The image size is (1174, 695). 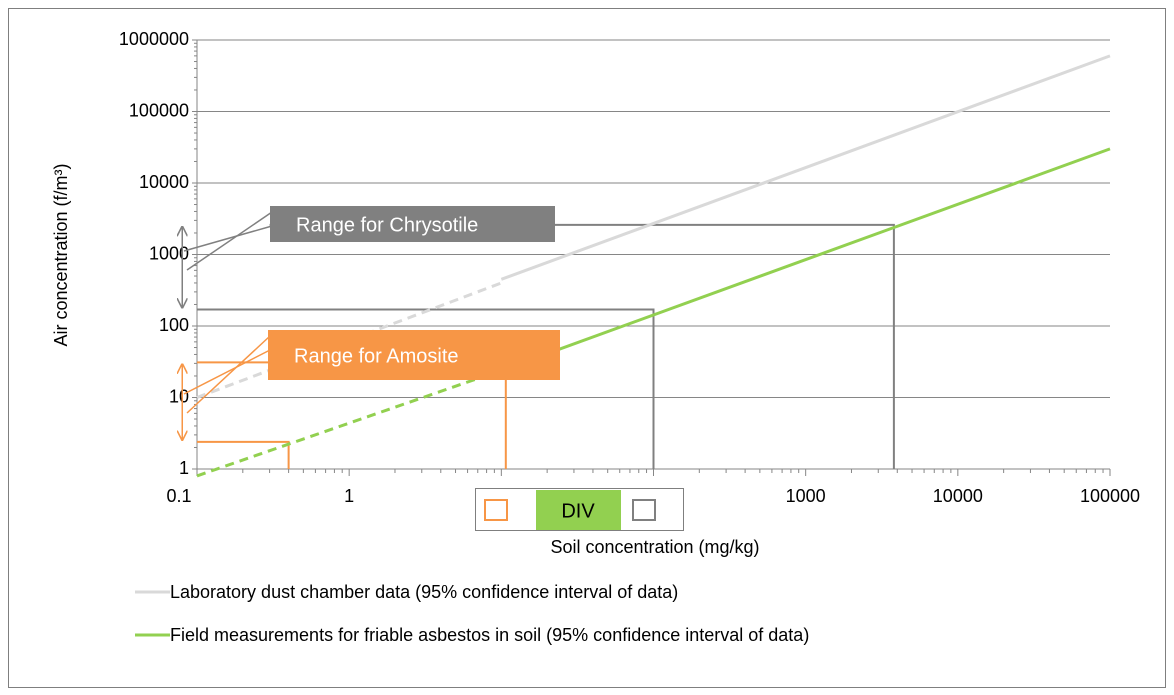 What do you see at coordinates (349, 496) in the screenshot?
I see `x-tick-label: 1` at bounding box center [349, 496].